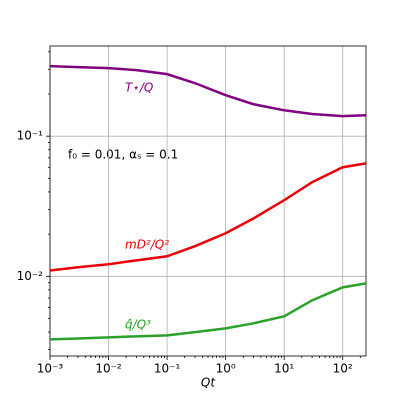 This screenshot has width=407, height=407. Describe the element at coordinates (108, 369) in the screenshot. I see `x-tick-label: 10⁻²` at that location.